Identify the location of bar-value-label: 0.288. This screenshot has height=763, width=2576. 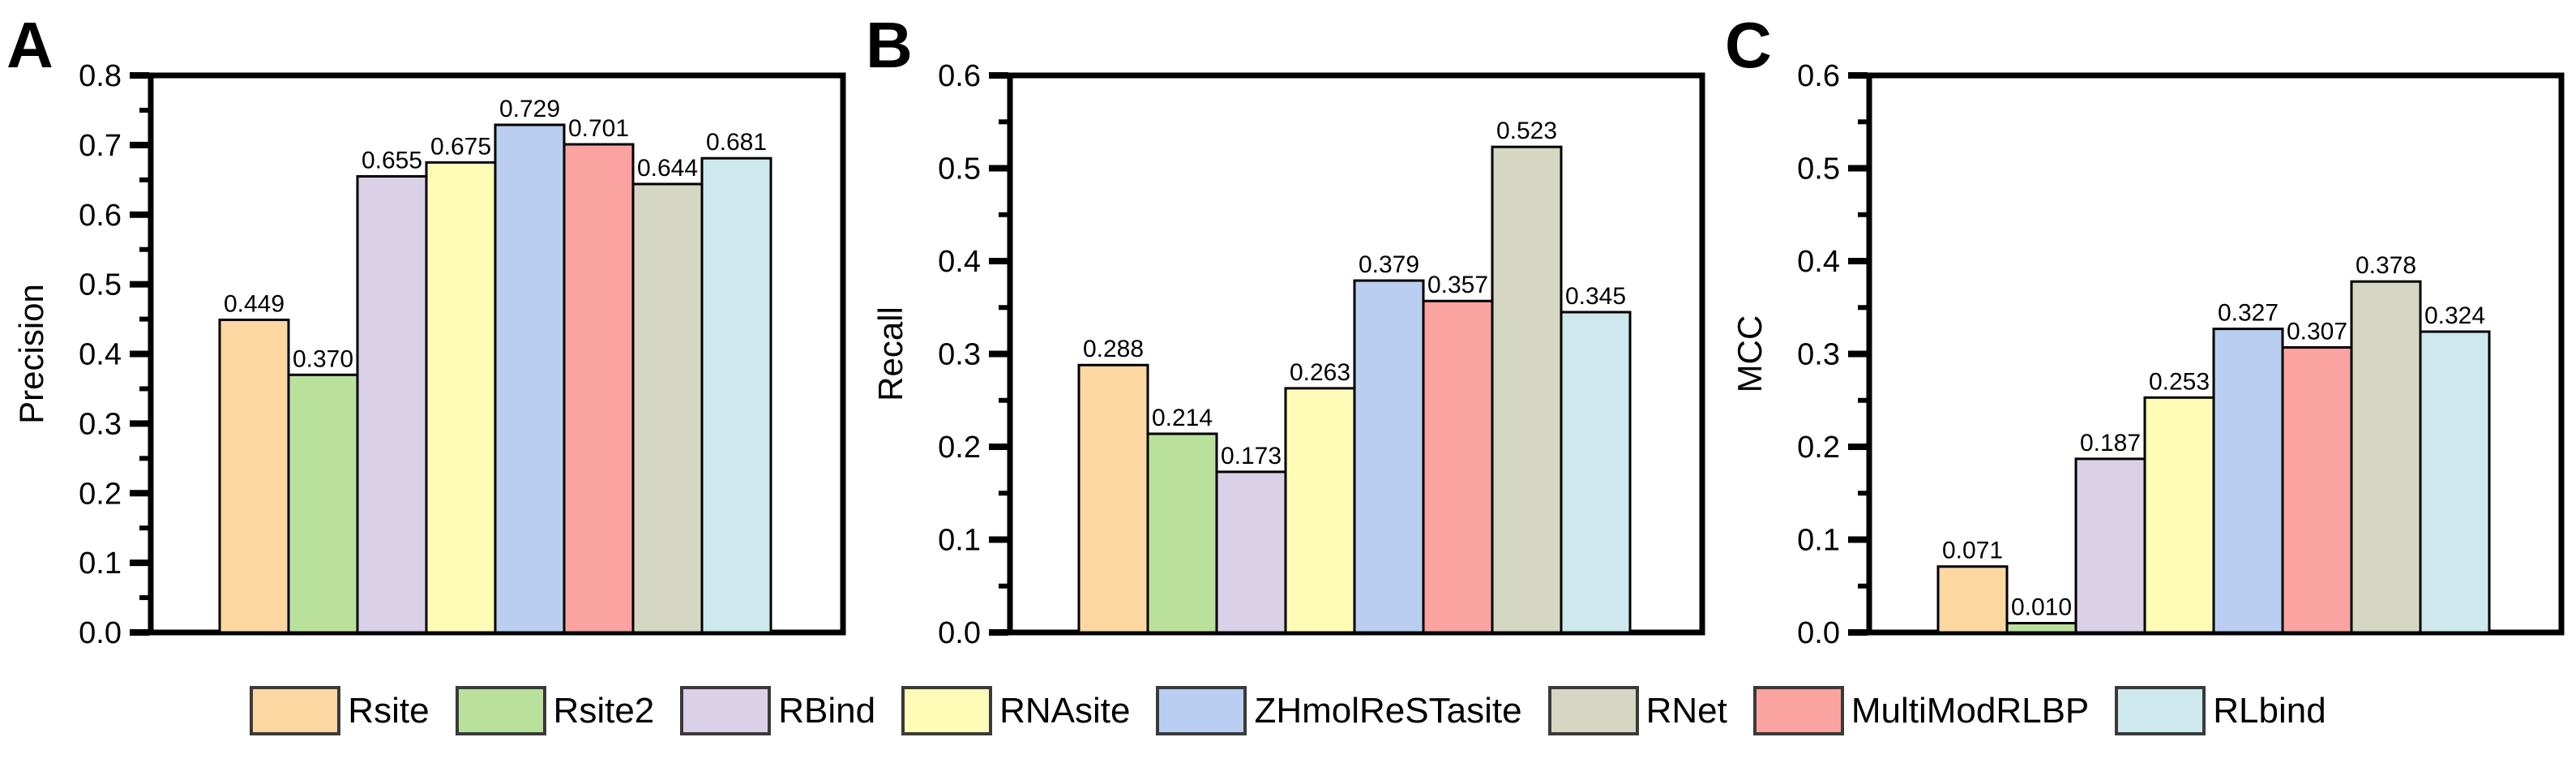
(1113, 349).